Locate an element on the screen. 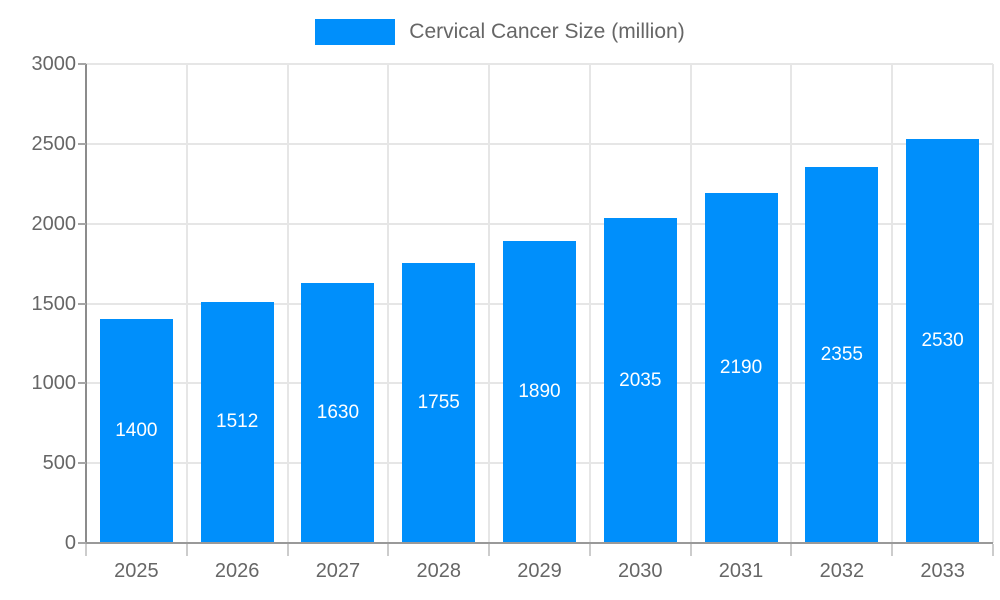 The height and width of the screenshot is (600, 1000). bar-2031: 2190 is located at coordinates (741, 368).